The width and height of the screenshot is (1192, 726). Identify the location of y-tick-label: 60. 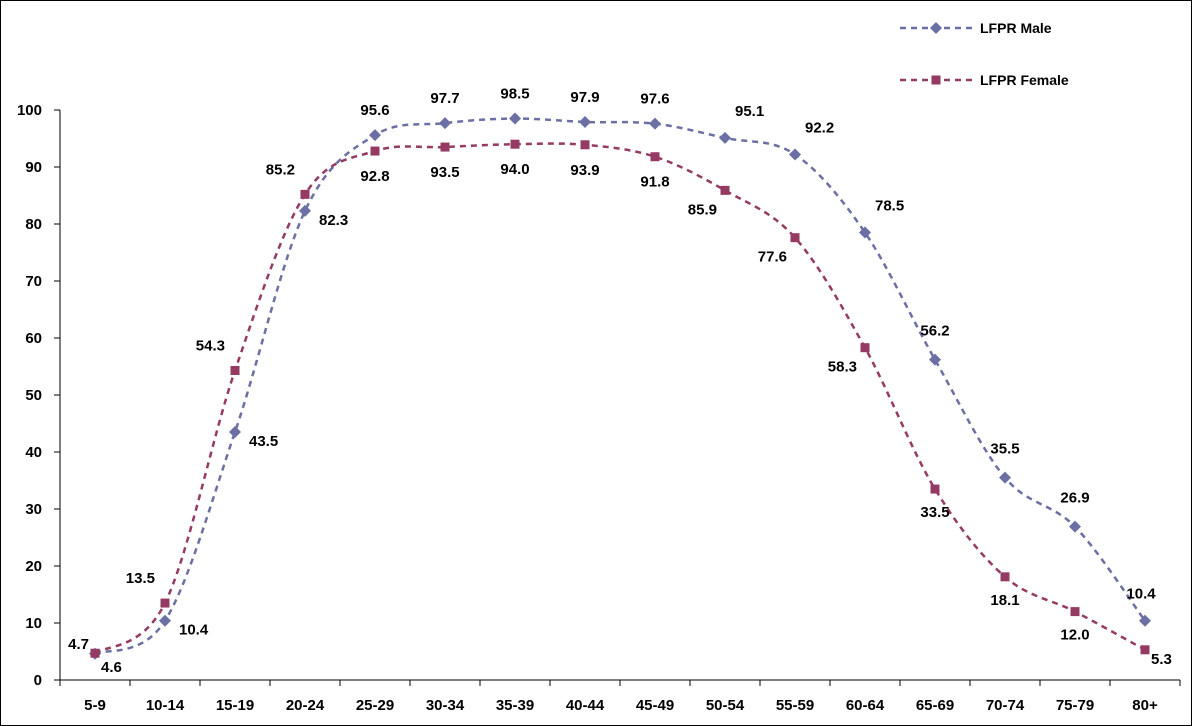
(33, 338).